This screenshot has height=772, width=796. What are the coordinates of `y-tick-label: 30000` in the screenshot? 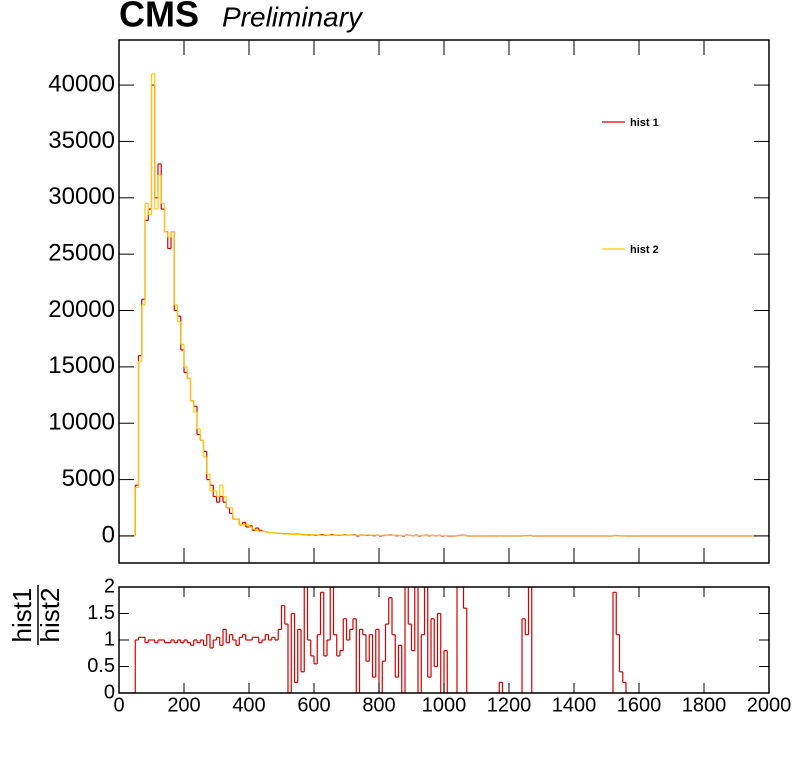 It's located at (81, 196).